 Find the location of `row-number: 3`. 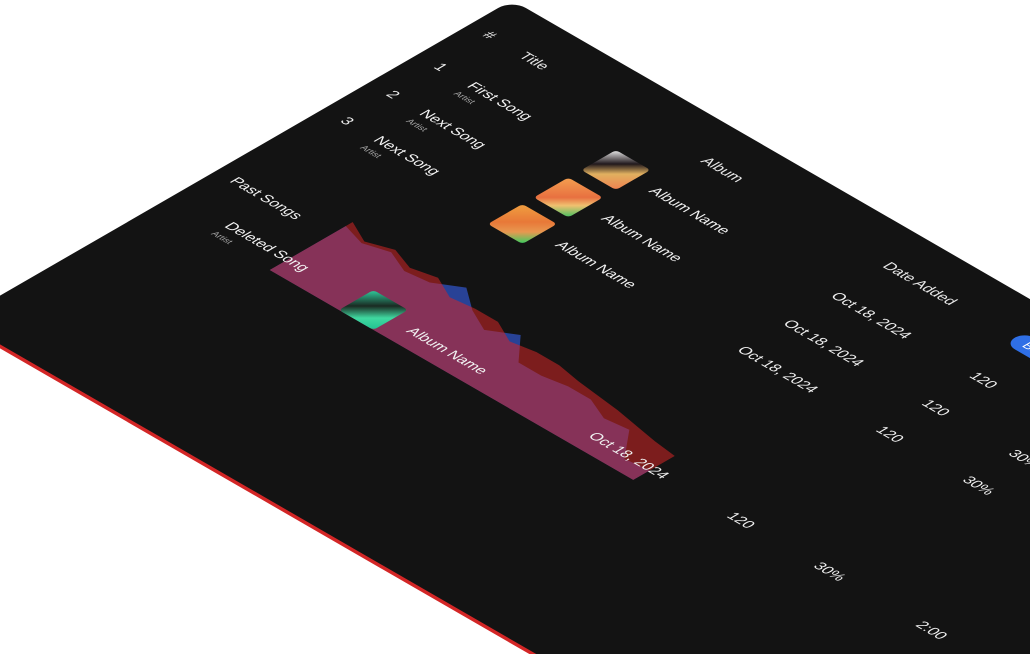

row-number: 3 is located at coordinates (346, 121).